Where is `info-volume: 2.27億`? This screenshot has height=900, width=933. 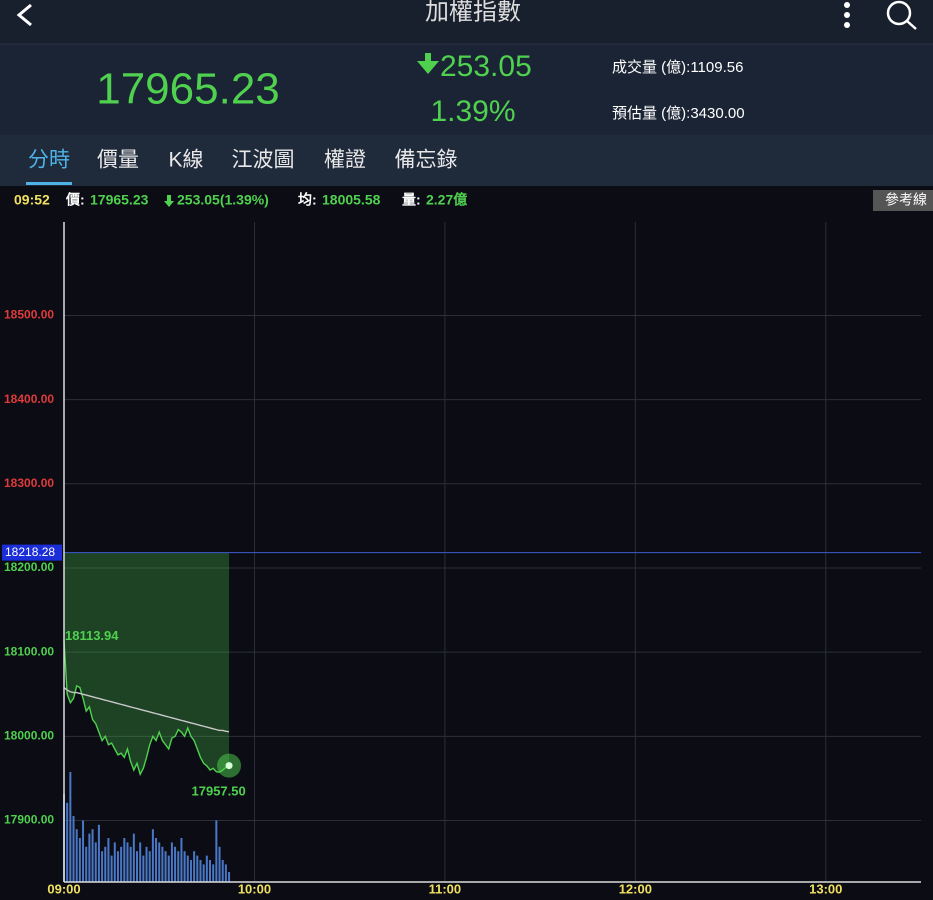
info-volume: 2.27億 is located at coordinates (446, 200).